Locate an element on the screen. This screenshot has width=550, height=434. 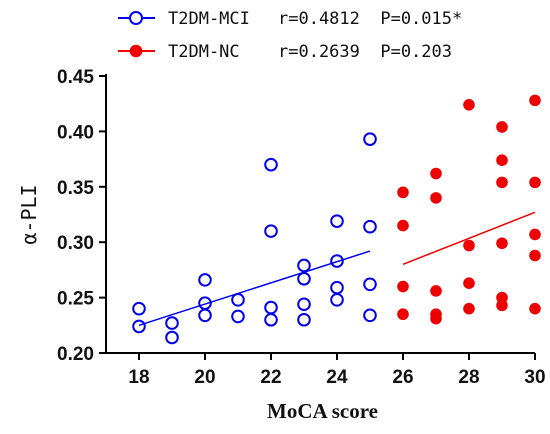
y-tick-label: 0.30 is located at coordinates (75, 243).